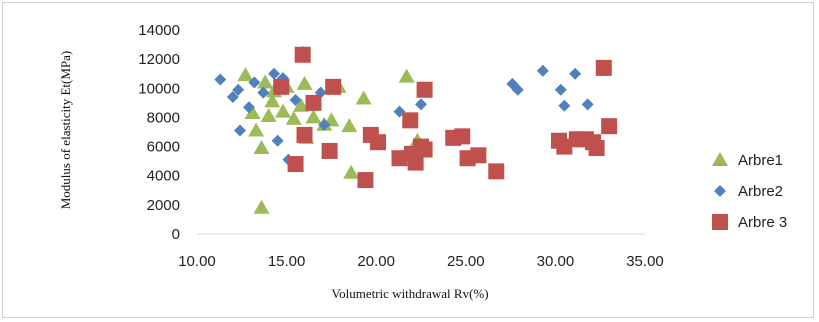 The image size is (819, 322). I want to click on legend-label: Arbre2, so click(760, 191).